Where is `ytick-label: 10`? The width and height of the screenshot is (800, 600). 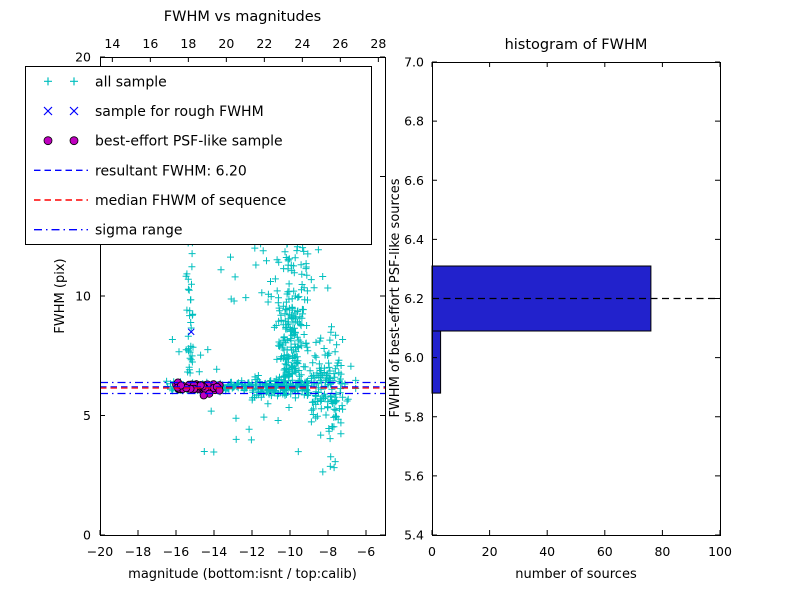 ytick-label: 10 is located at coordinates (83, 296).